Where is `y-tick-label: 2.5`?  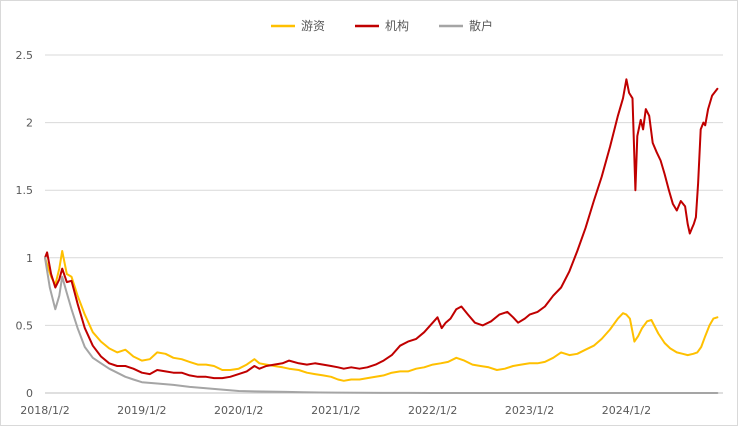 y-tick-label: 2.5 is located at coordinates (25, 55).